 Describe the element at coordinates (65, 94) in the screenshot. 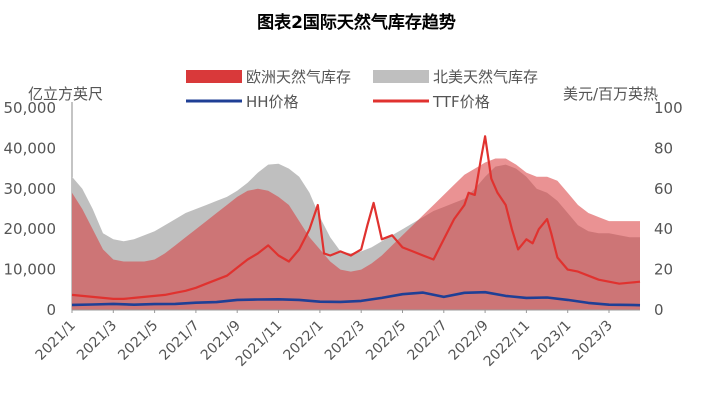

I see `left-axis-label: 亿立方英尺` at that location.